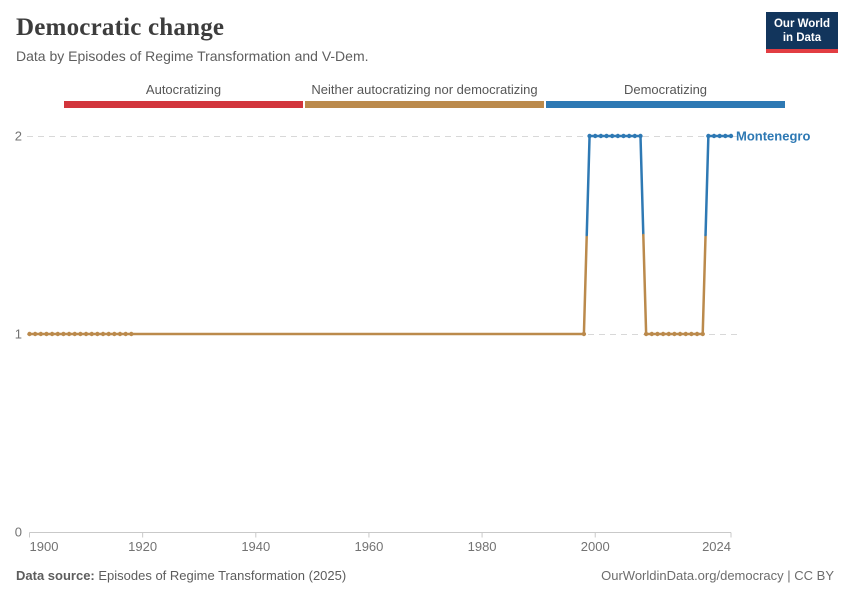  Describe the element at coordinates (482, 546) in the screenshot. I see `x-tick-label-1980: 1980` at that location.